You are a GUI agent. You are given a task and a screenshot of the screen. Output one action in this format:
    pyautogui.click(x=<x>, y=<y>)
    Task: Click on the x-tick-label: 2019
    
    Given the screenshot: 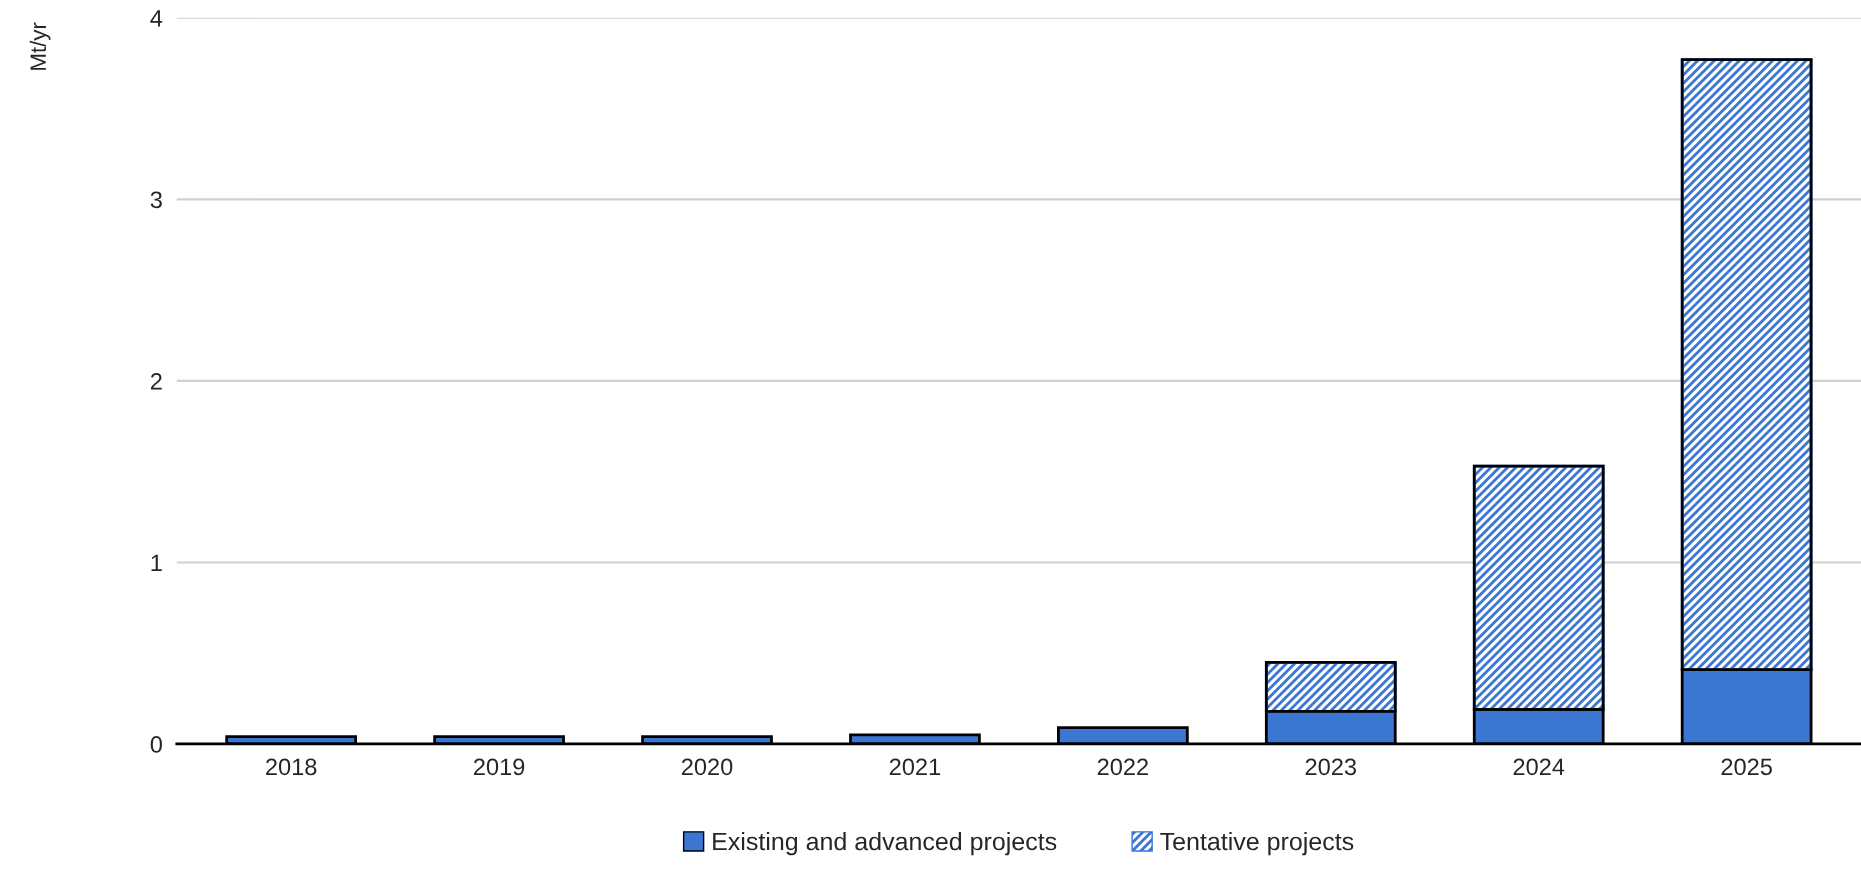 What is the action you would take?
    pyautogui.click(x=499, y=767)
    